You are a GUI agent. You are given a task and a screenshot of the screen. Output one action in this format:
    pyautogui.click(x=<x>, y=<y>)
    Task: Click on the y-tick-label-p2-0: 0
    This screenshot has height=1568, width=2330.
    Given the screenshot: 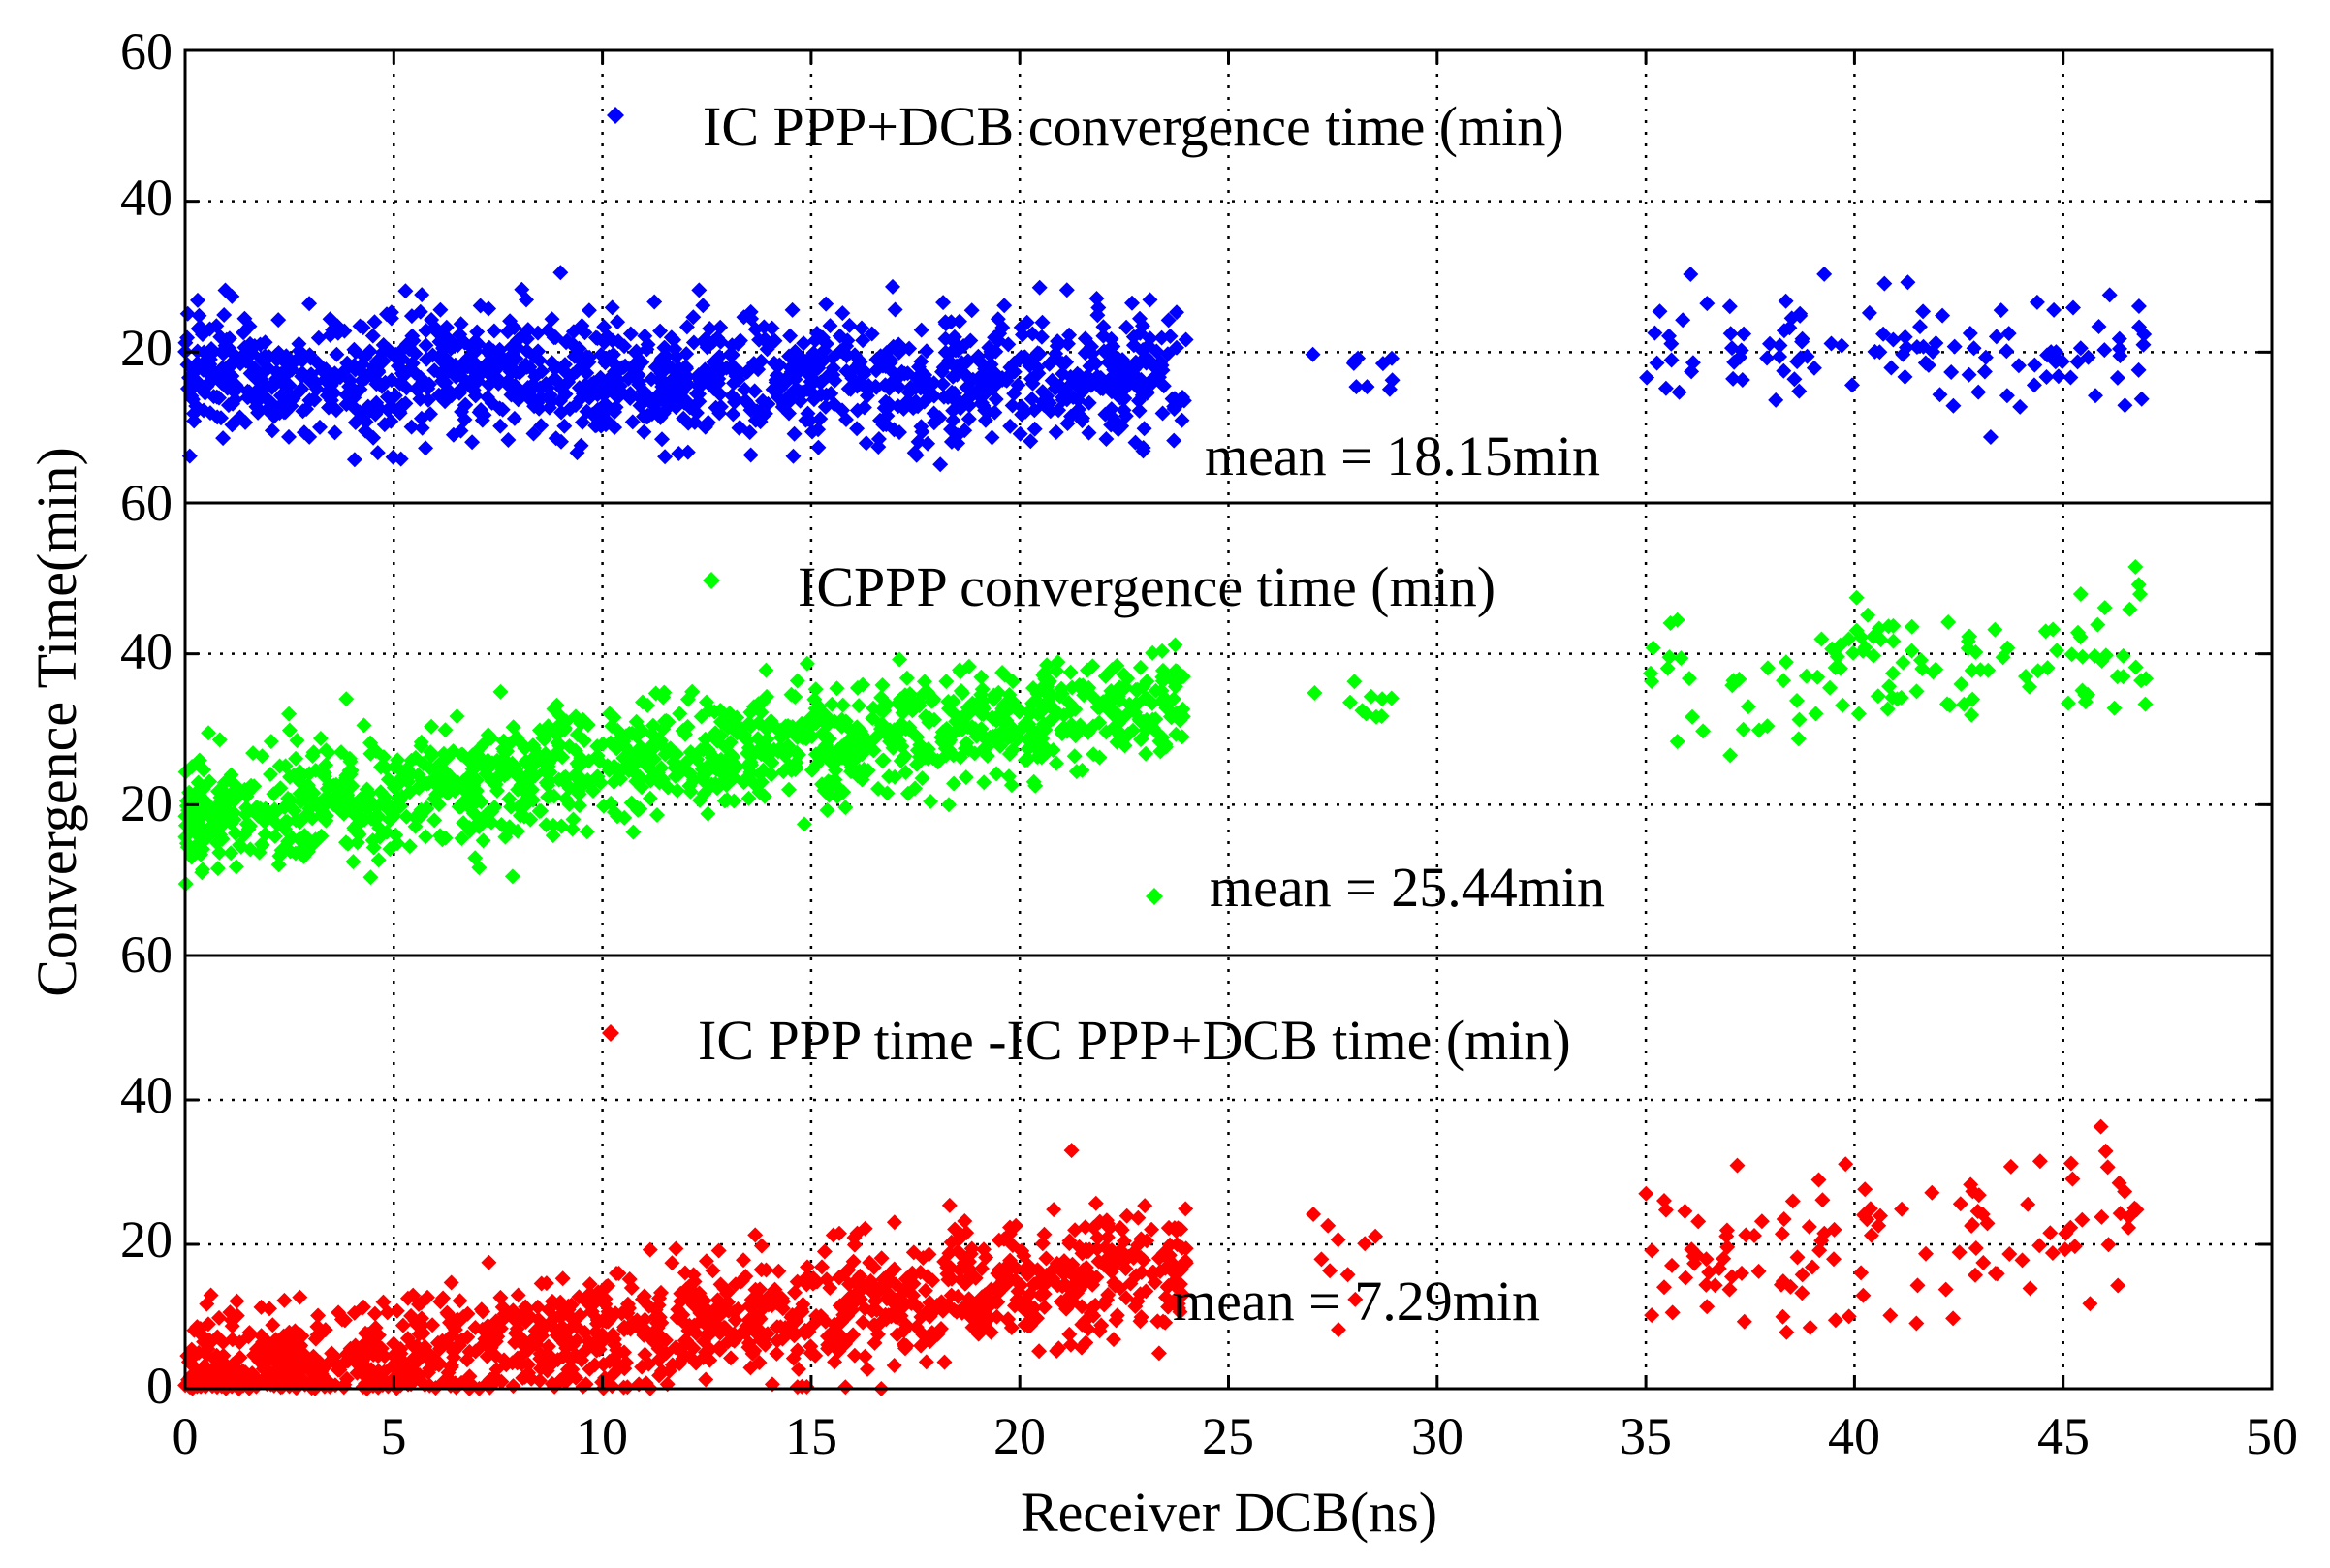 What is the action you would take?
    pyautogui.click(x=159, y=1386)
    